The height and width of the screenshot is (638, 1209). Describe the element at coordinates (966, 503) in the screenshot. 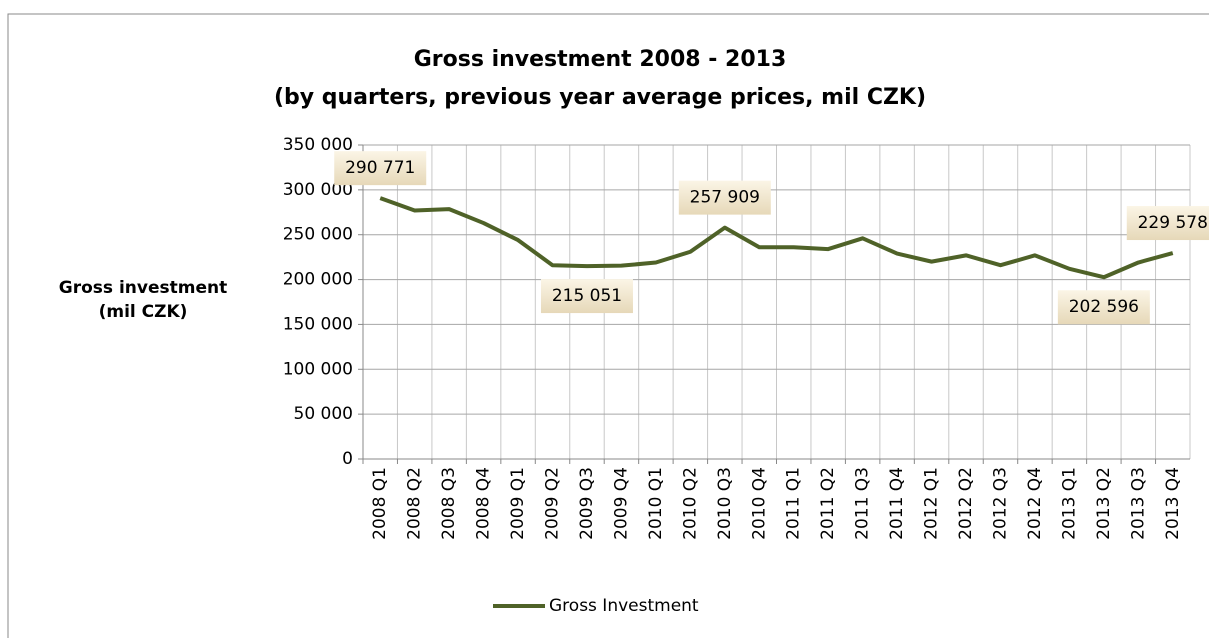

I see `x-tick-label: 2012 Q2` at that location.